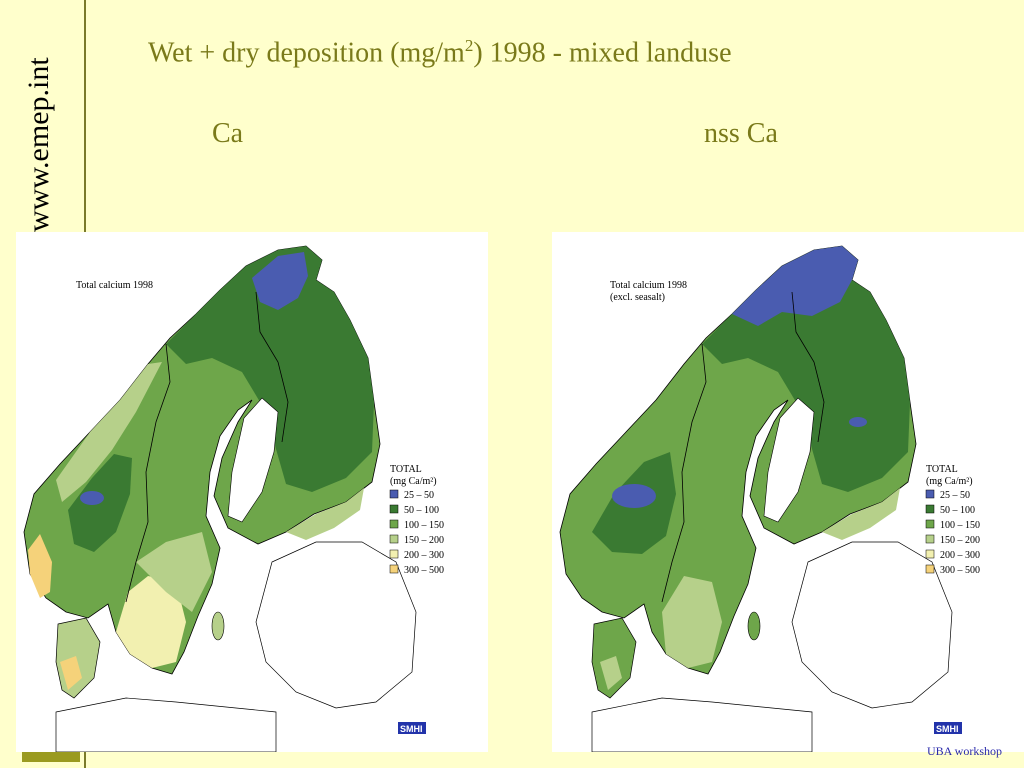  I want to click on site-url: www.emep.int, so click(38, 144).